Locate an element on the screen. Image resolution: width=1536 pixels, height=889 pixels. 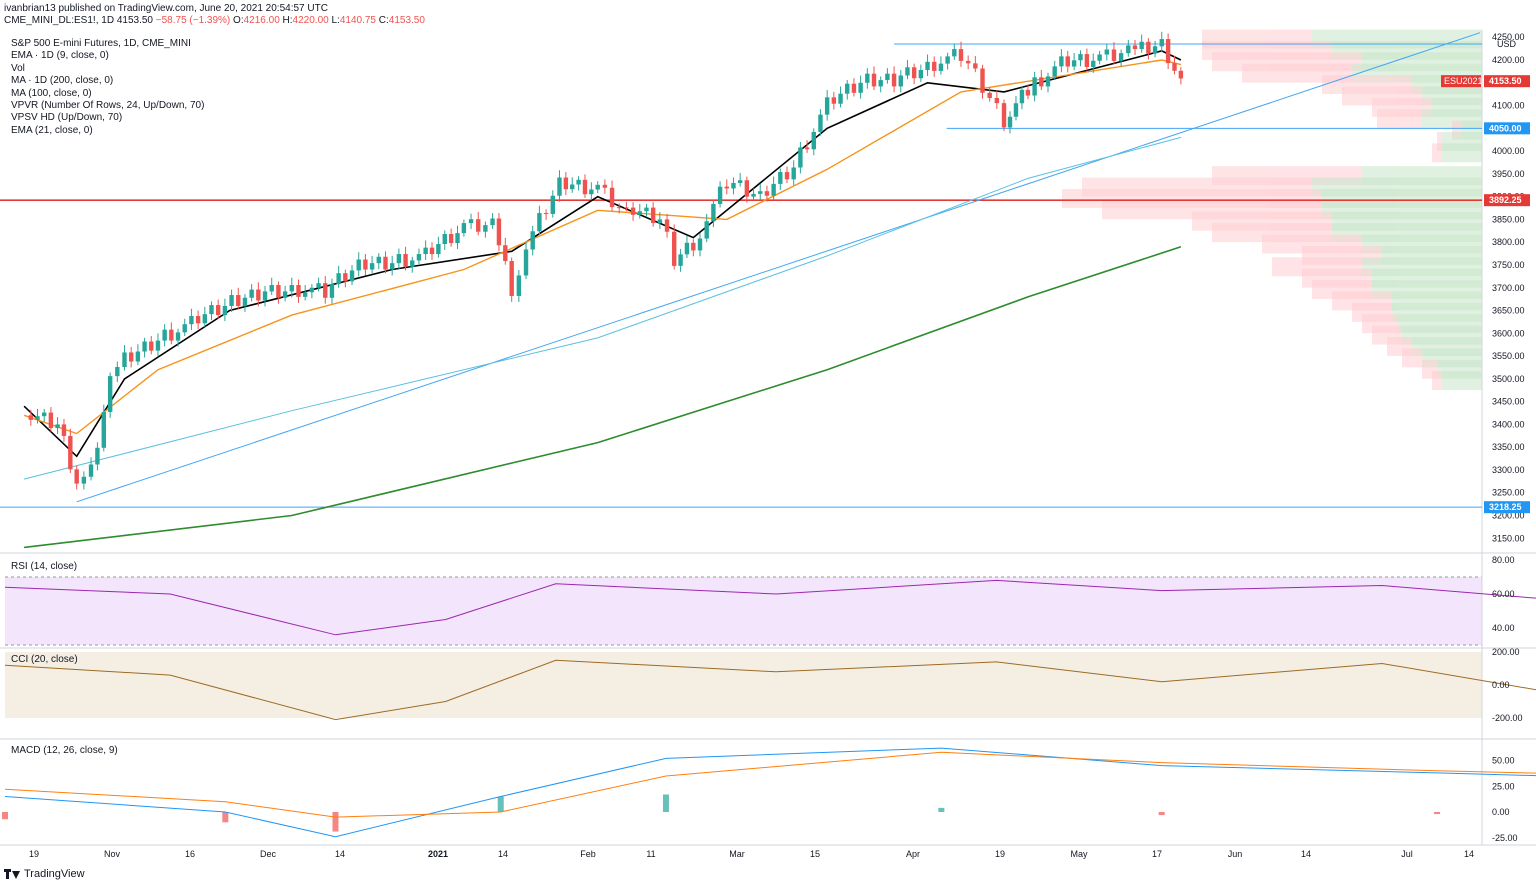
symbol-tag-box is located at coordinates (1461, 81).